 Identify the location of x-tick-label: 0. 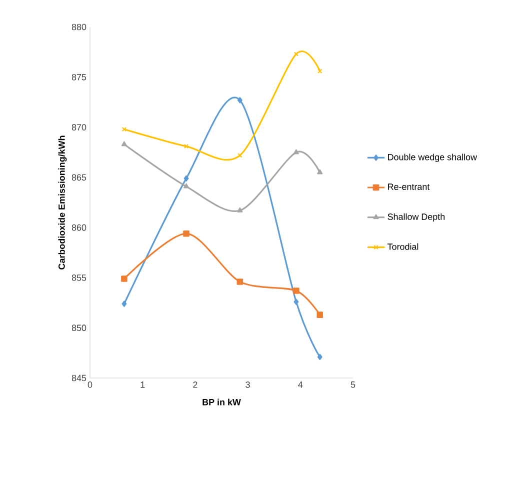
(90, 385).